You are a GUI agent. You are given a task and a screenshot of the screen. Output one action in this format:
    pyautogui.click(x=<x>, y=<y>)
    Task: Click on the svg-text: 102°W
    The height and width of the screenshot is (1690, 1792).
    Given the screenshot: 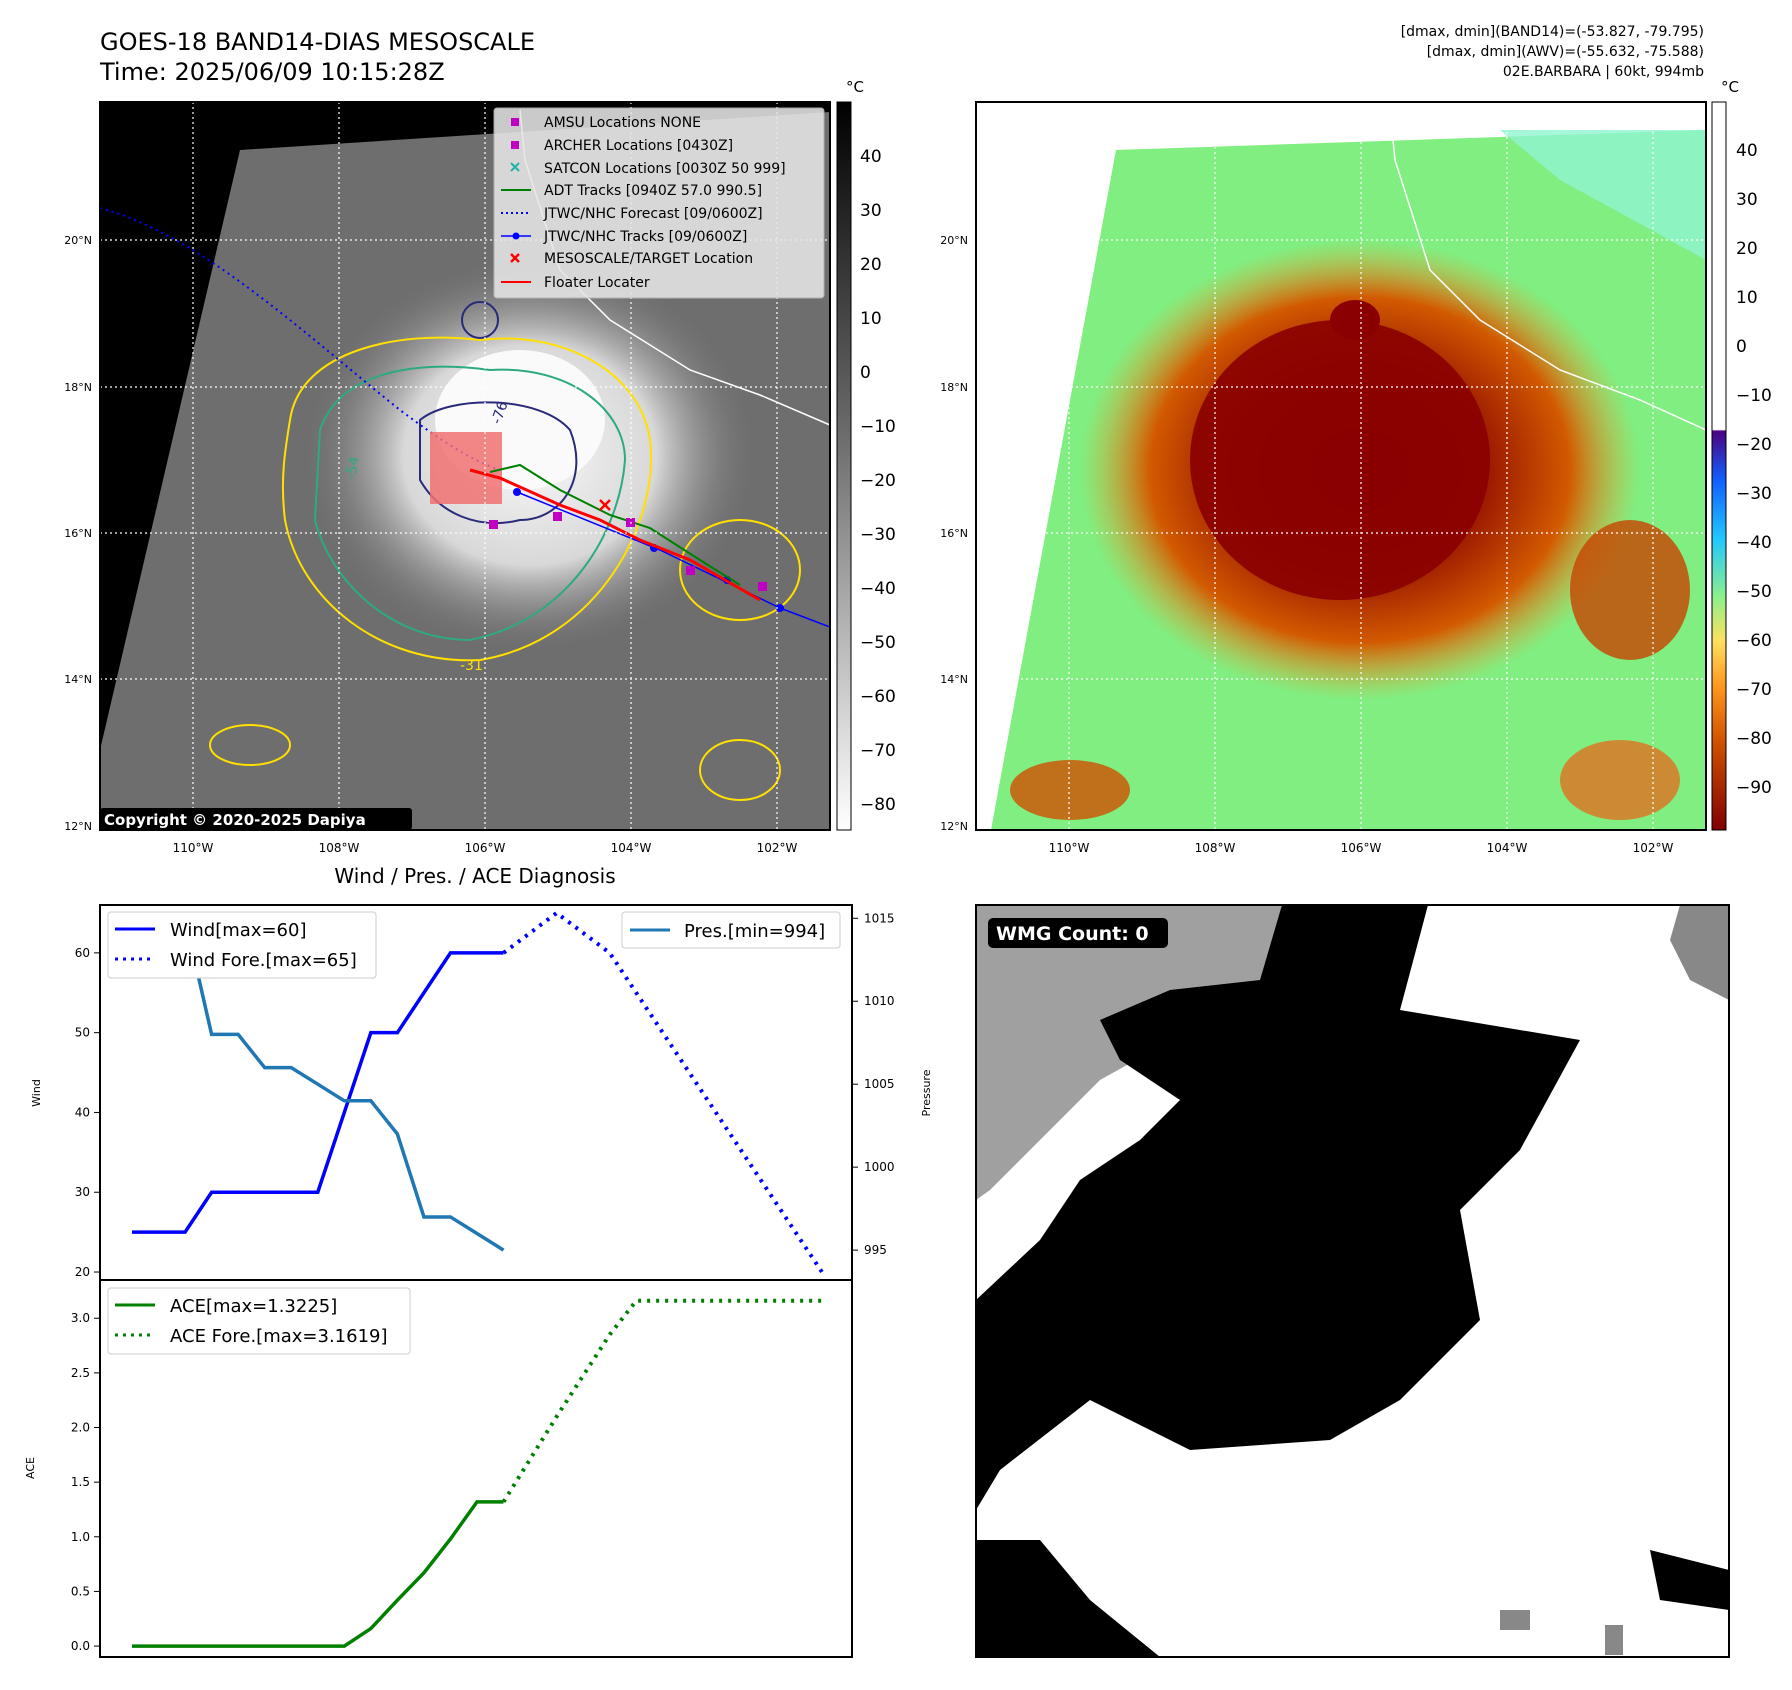 What is the action you would take?
    pyautogui.click(x=1653, y=848)
    